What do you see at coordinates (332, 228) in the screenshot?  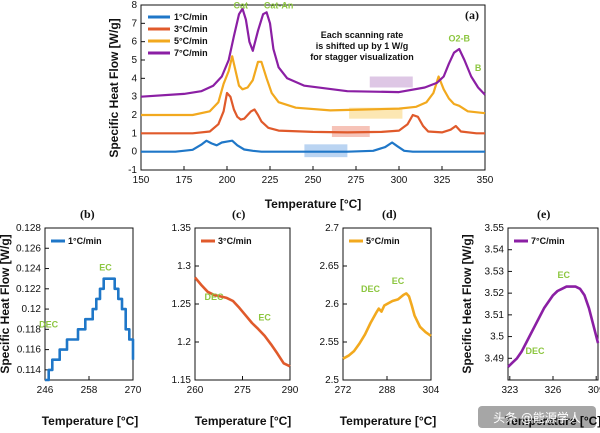 I see `p3-ytick-label: 2.7` at bounding box center [332, 228].